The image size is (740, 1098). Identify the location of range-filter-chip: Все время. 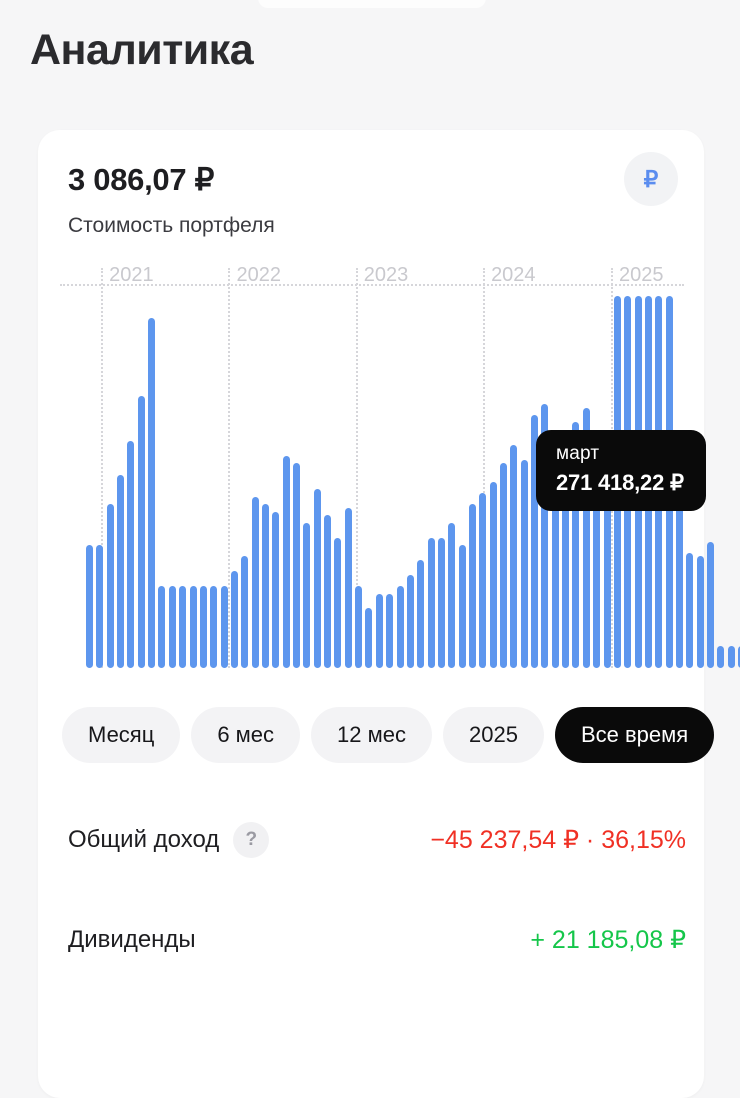
(634, 735).